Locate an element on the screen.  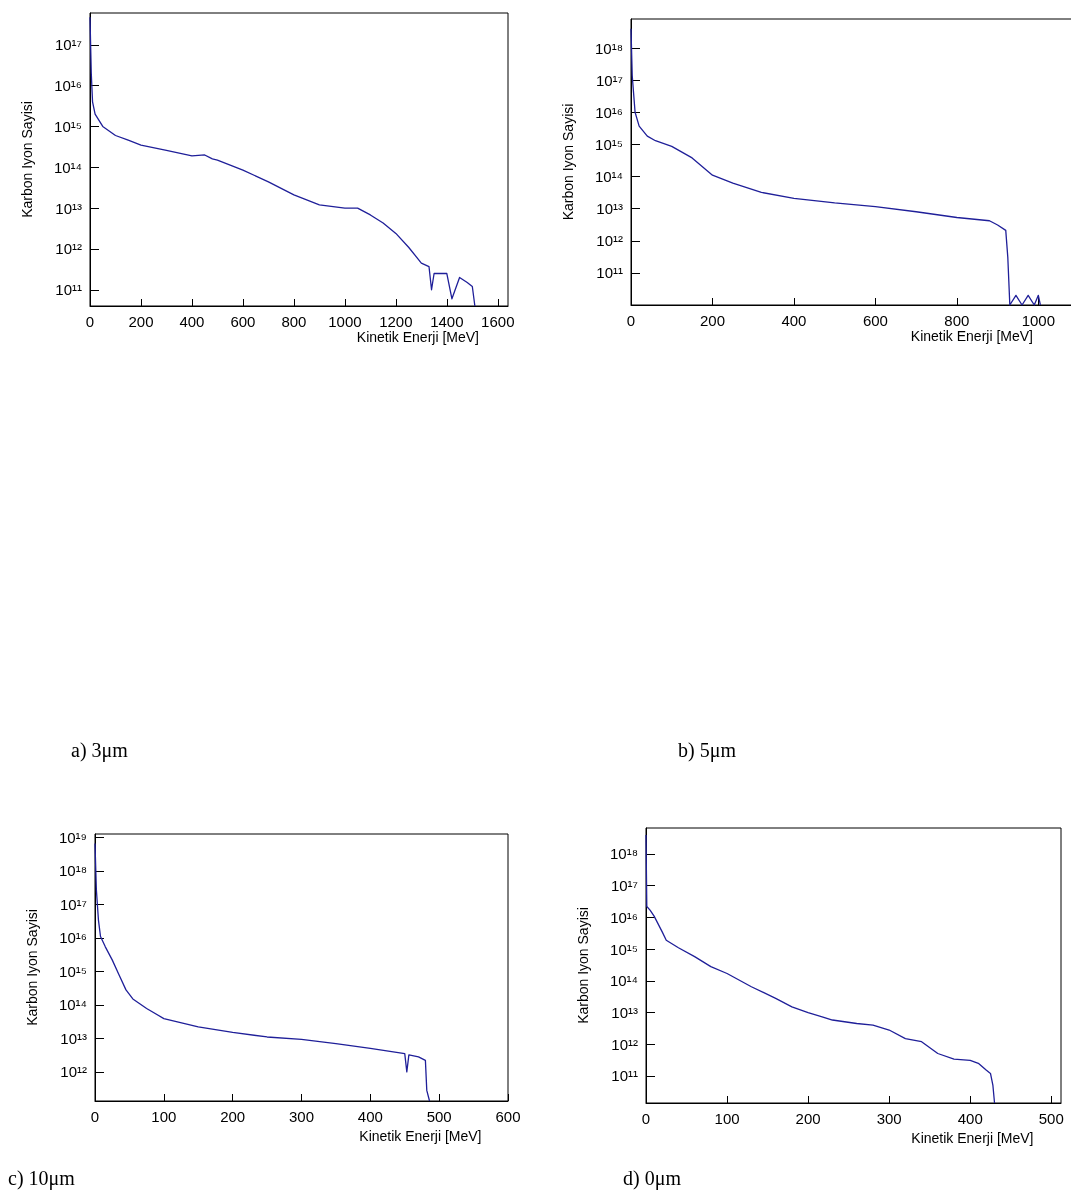
text: b) 5μm is located at coordinates (707, 750).